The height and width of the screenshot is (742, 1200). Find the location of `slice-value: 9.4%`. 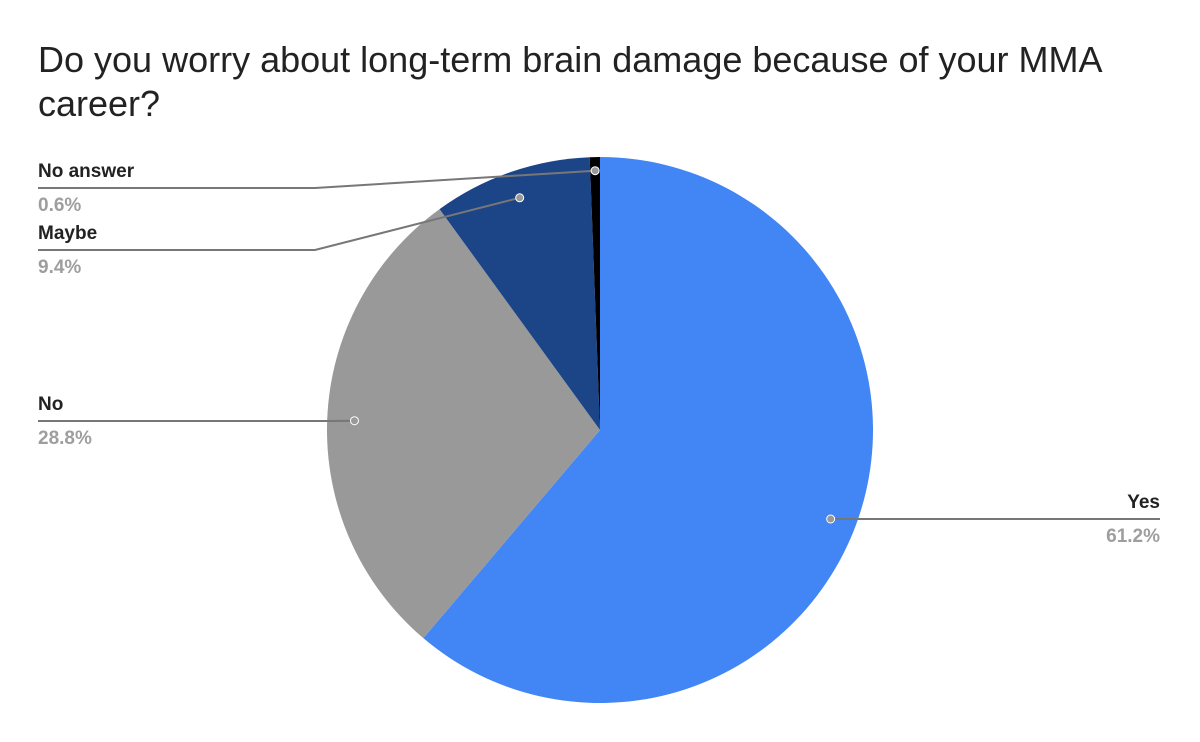

slice-value: 9.4% is located at coordinates (59, 267).